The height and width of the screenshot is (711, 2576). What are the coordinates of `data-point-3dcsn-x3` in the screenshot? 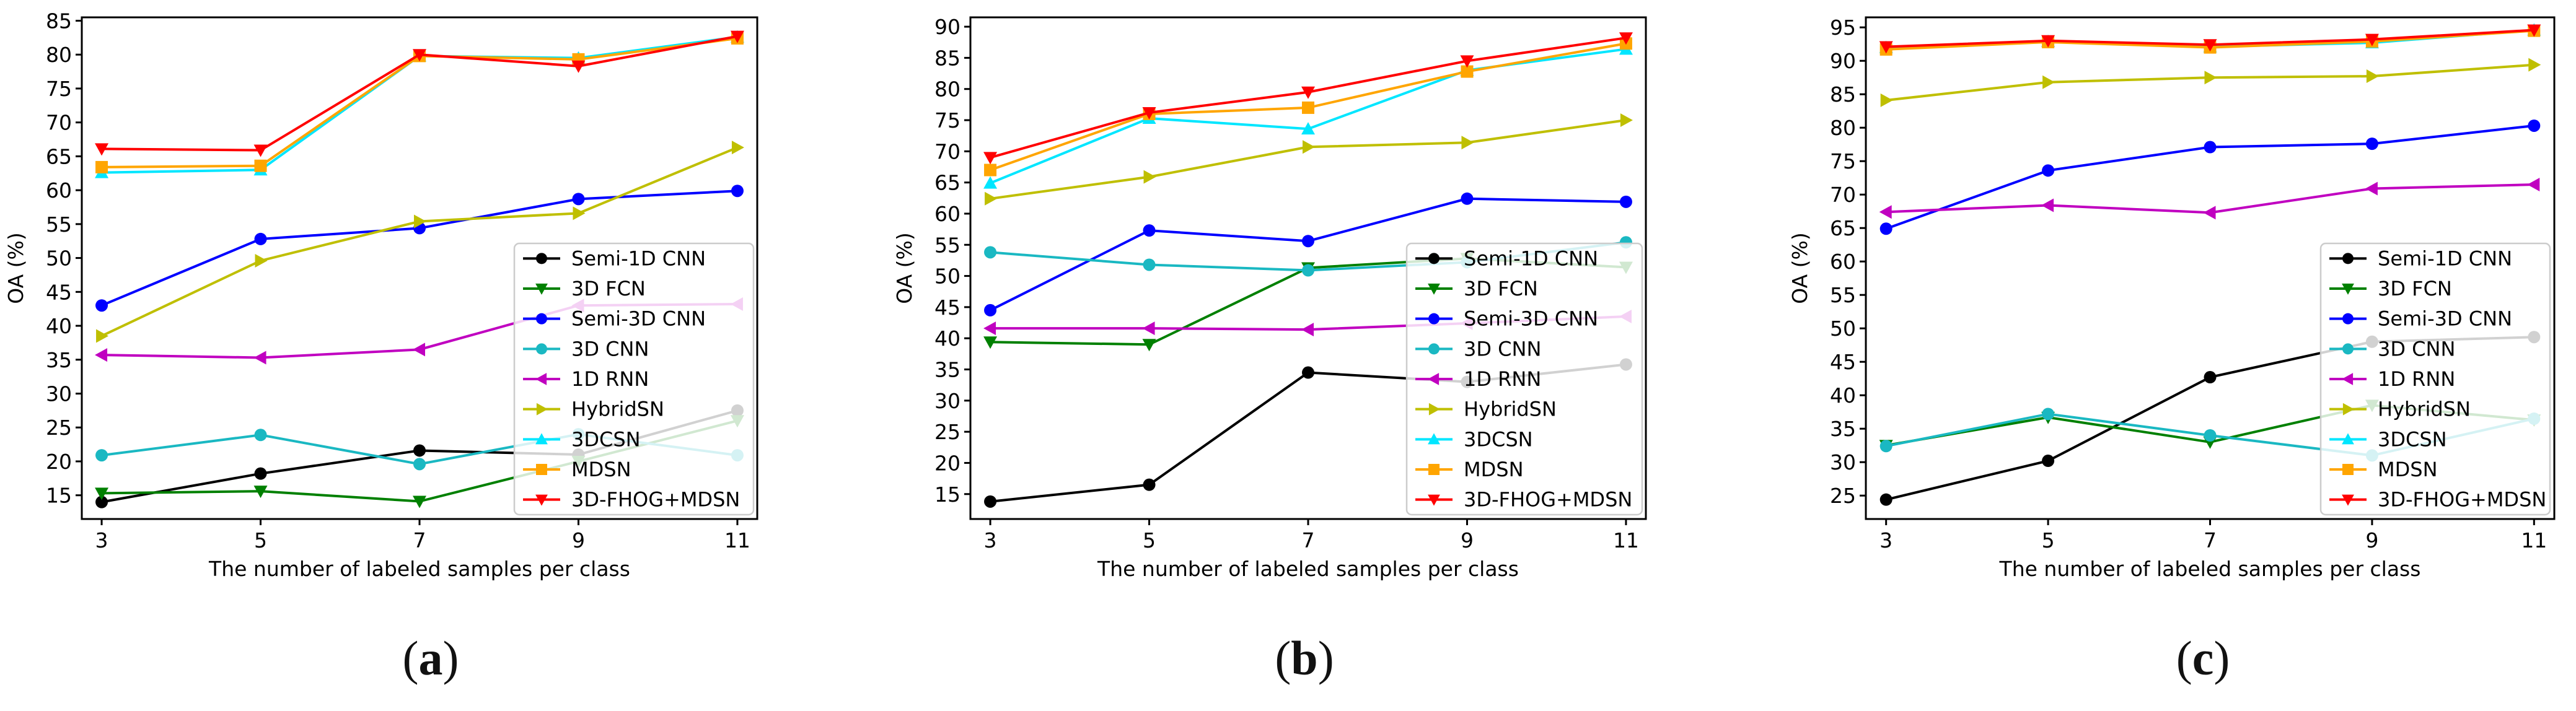 It's located at (991, 182).